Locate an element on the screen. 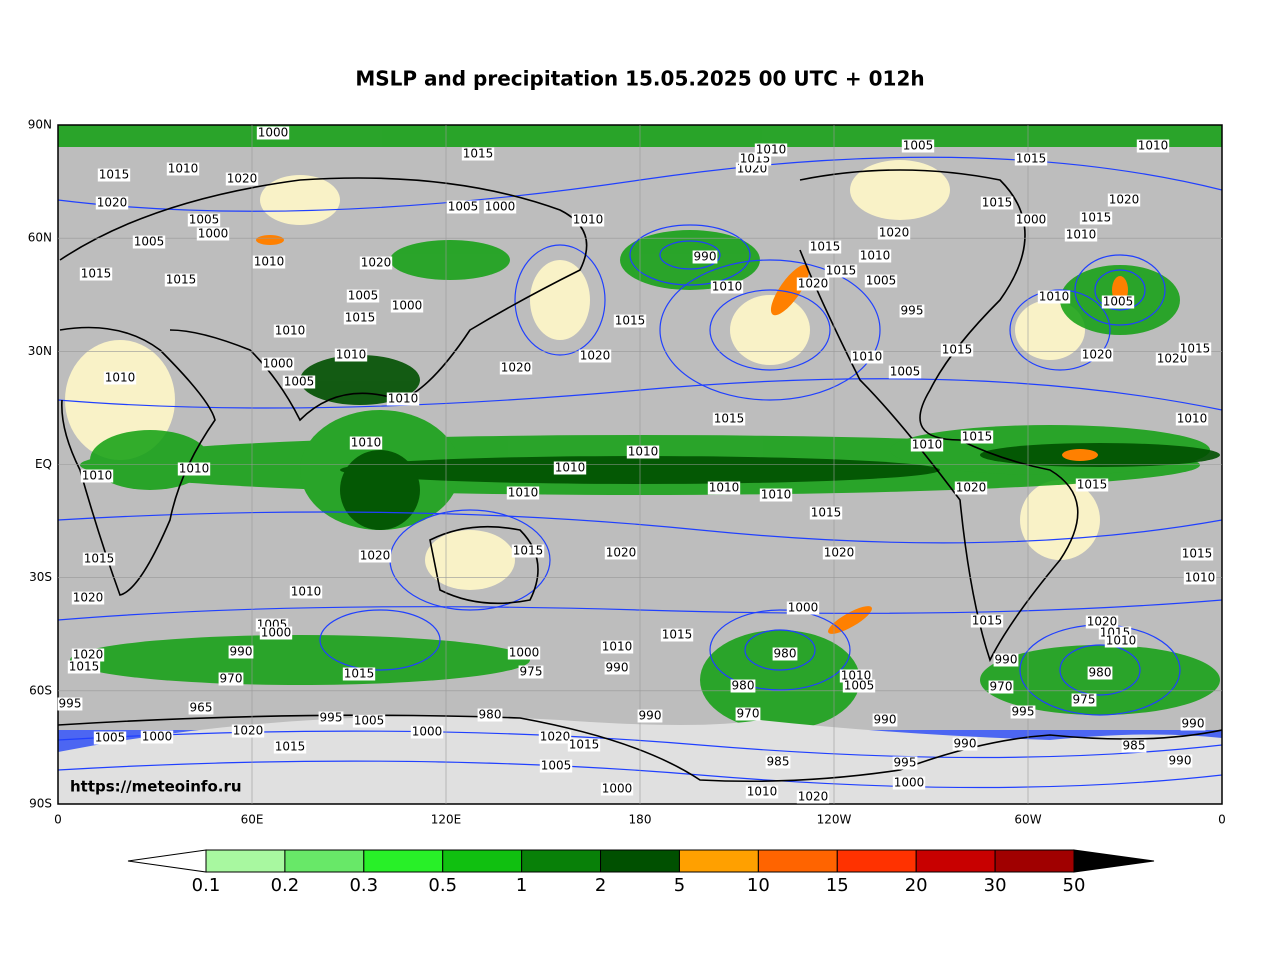  isobar-label: 970 is located at coordinates (1001, 687).